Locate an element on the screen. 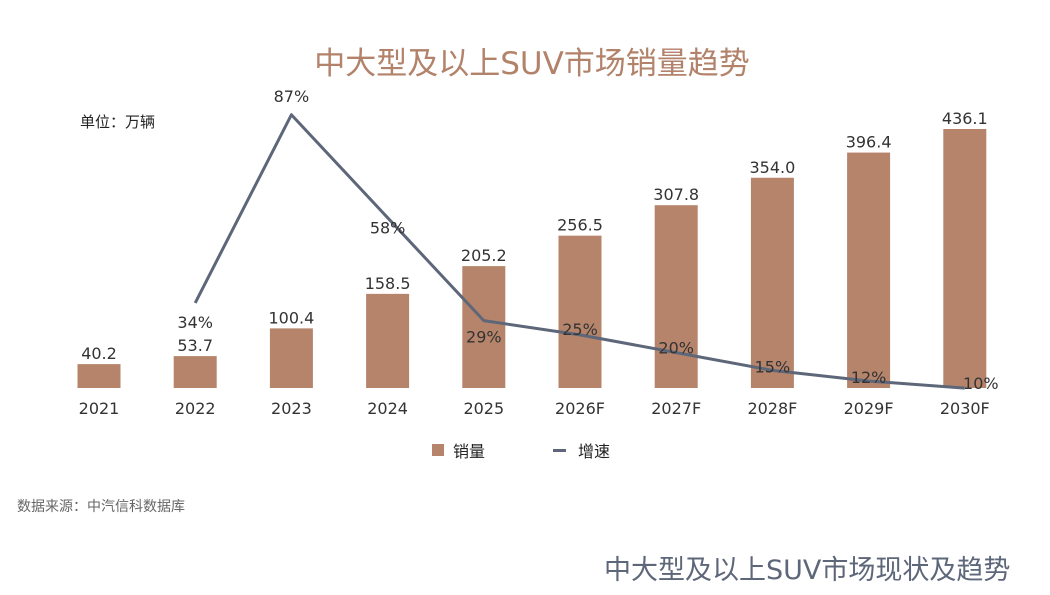 The image size is (1050, 595). legend-swatch-growth is located at coordinates (560, 450).